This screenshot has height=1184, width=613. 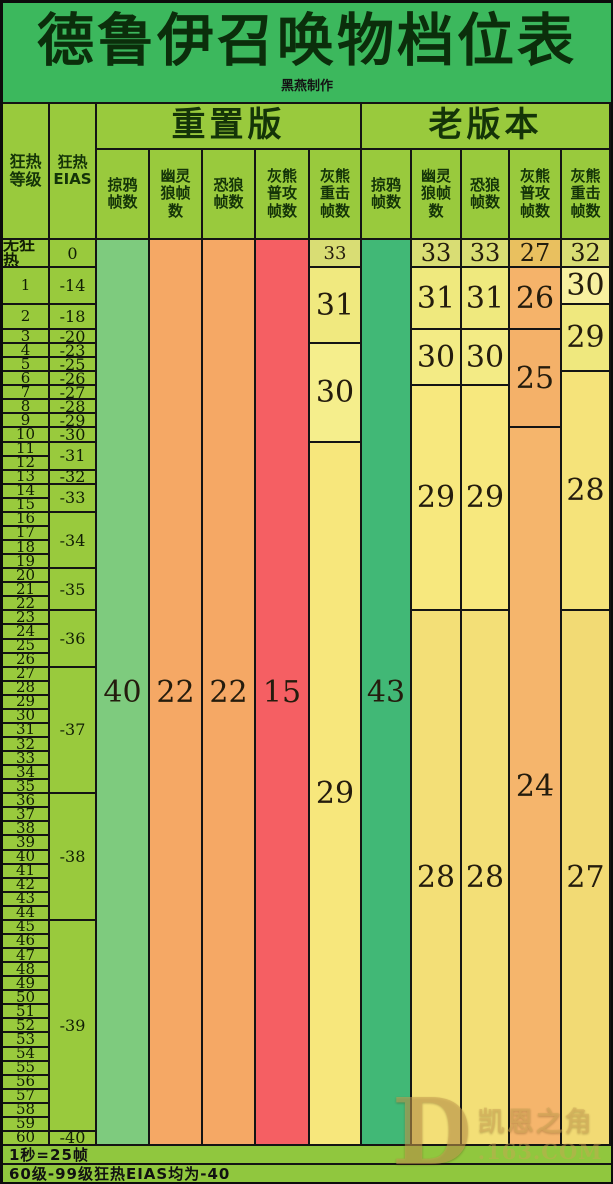 What do you see at coordinates (307, 1155) in the screenshot?
I see `footnote-frames-per-second: 1秒=25帧` at bounding box center [307, 1155].